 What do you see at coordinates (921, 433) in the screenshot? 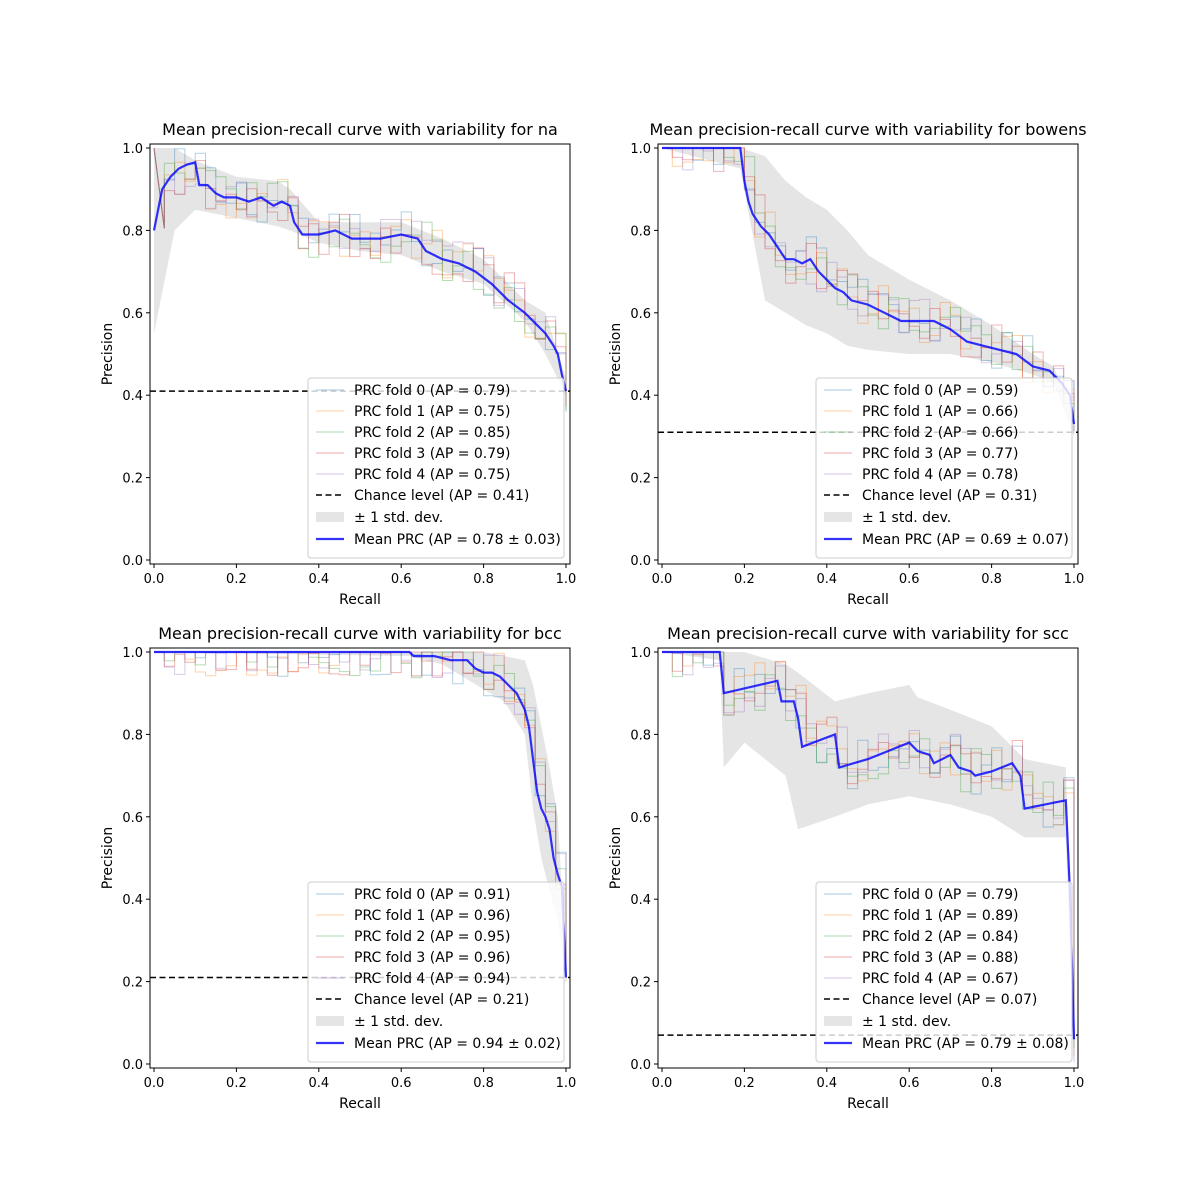
I see `legend-item: PRC fold 2 (AP = 0.66)` at bounding box center [921, 433].